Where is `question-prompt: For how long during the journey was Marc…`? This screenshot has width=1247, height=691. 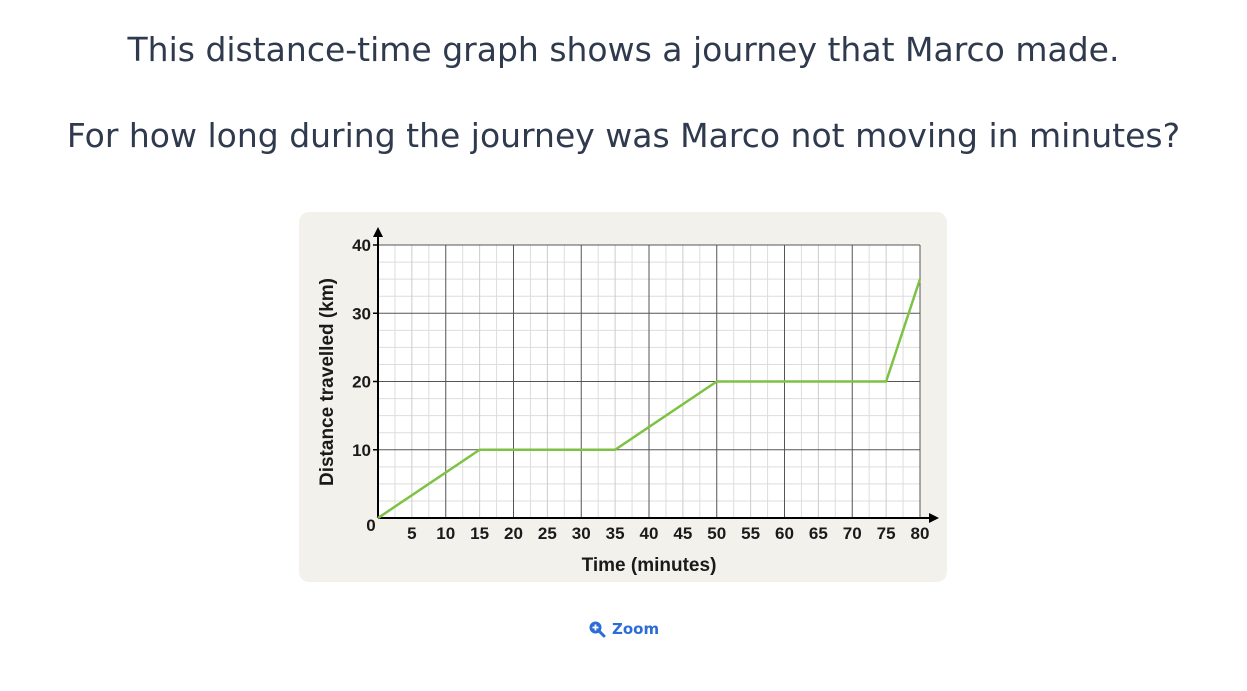
question-prompt: For how long during the journey was Marc… is located at coordinates (623, 135).